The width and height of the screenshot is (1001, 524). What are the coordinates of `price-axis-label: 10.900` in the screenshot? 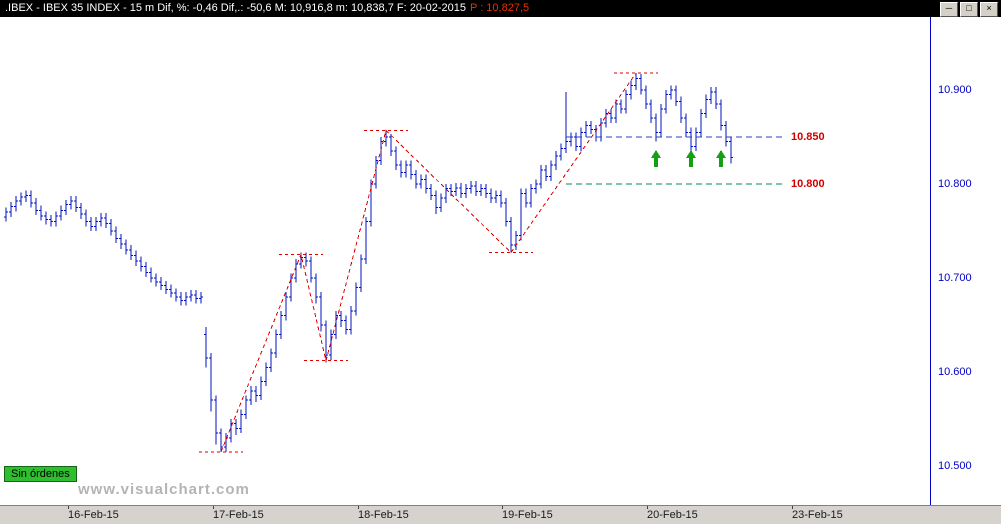 It's located at (955, 90).